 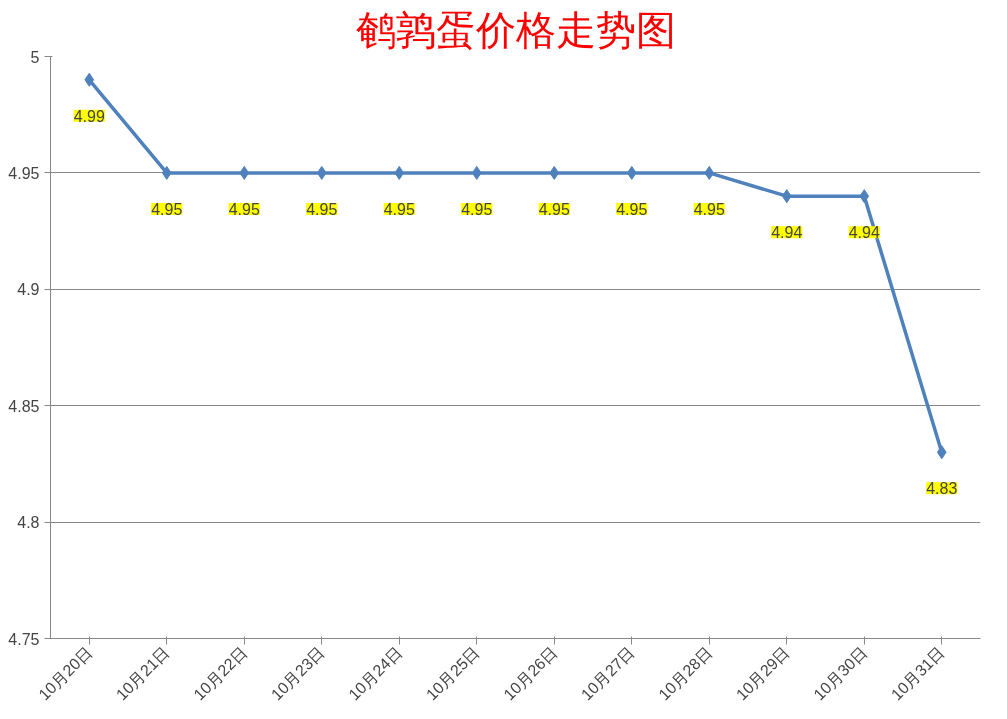 I want to click on chart-title: 鹌鹑蛋价格走势图, so click(x=515, y=29).